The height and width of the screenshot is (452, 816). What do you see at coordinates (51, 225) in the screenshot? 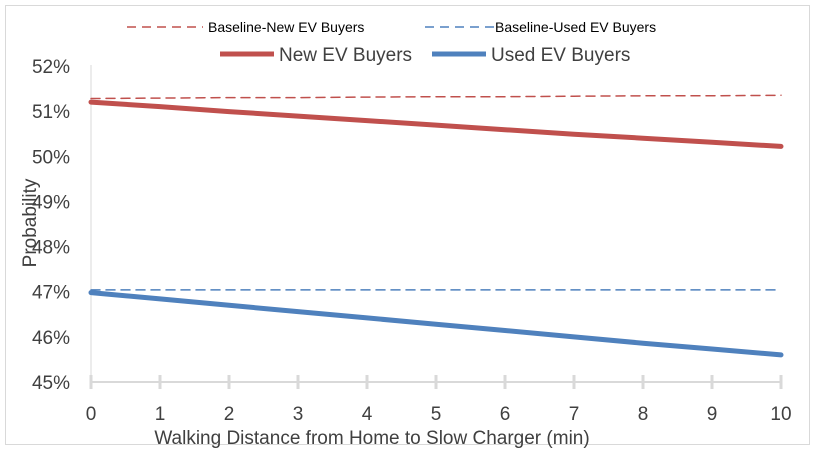
I see `y-tick-labels: 45% 46% 47% 48% 49% 50% 51% 52%` at bounding box center [51, 225].